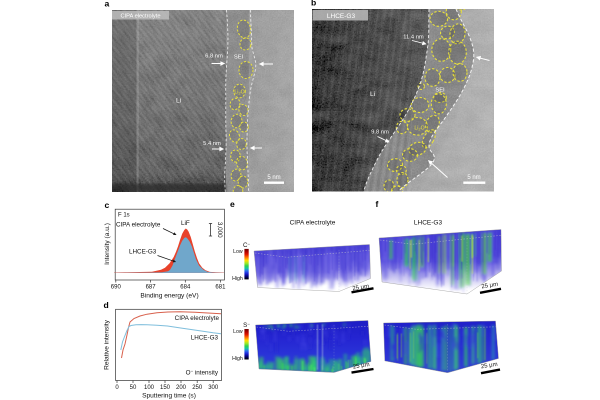 This screenshot has height=400, width=600. What do you see at coordinates (377, 204) in the screenshot?
I see `svg-text: f` at bounding box center [377, 204].